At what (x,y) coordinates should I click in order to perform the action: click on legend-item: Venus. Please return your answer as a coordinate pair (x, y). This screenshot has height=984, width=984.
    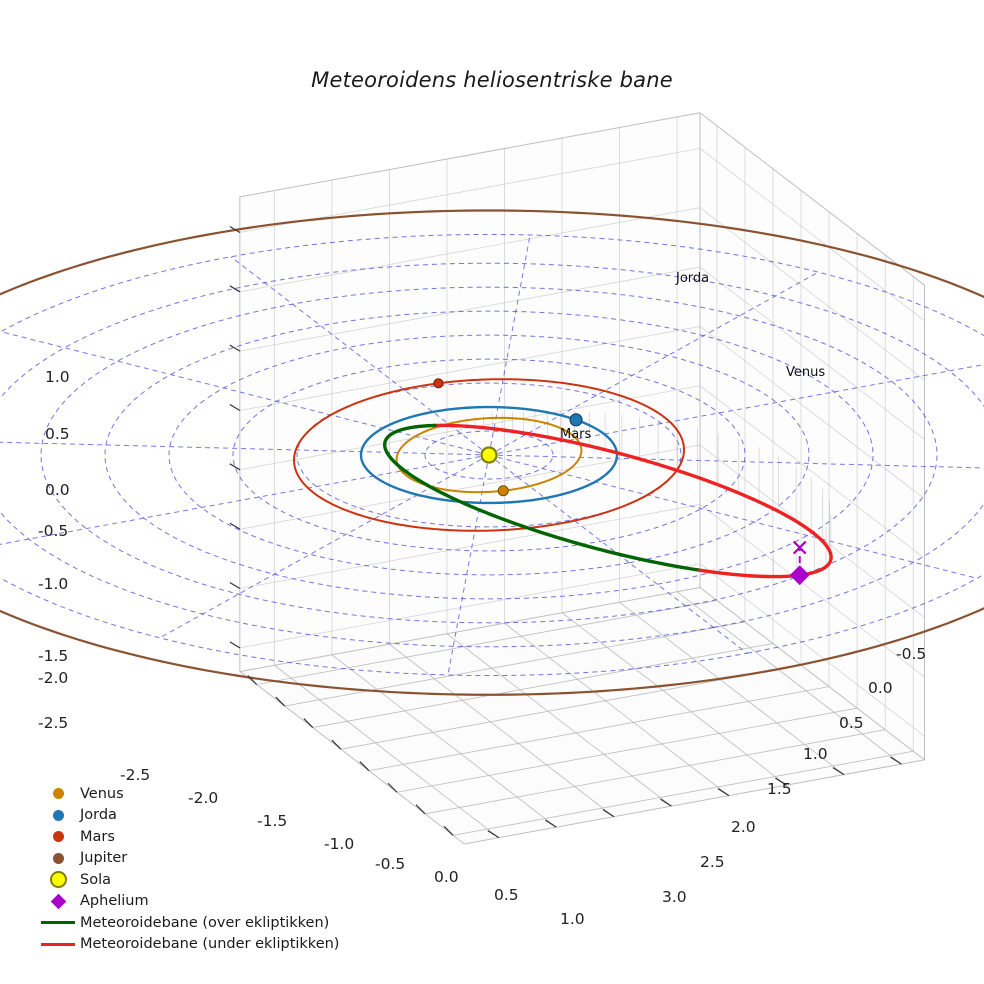
    Looking at the image, I should click on (187, 794).